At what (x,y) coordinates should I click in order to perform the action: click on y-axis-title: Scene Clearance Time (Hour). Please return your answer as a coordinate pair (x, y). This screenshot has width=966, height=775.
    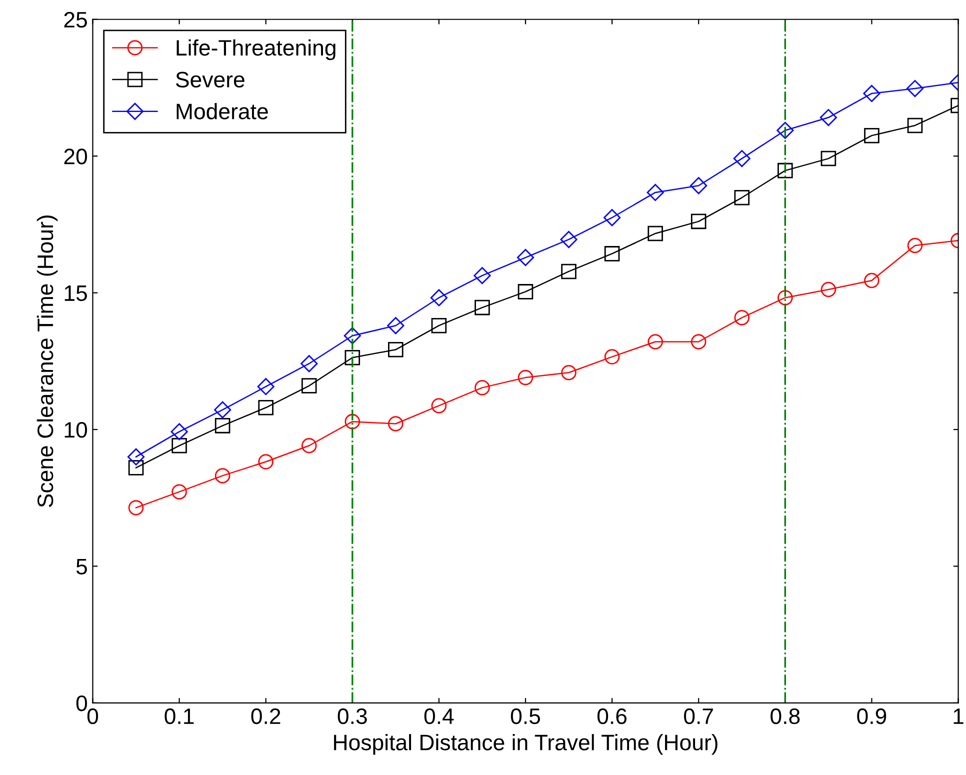
    Looking at the image, I should click on (47, 362).